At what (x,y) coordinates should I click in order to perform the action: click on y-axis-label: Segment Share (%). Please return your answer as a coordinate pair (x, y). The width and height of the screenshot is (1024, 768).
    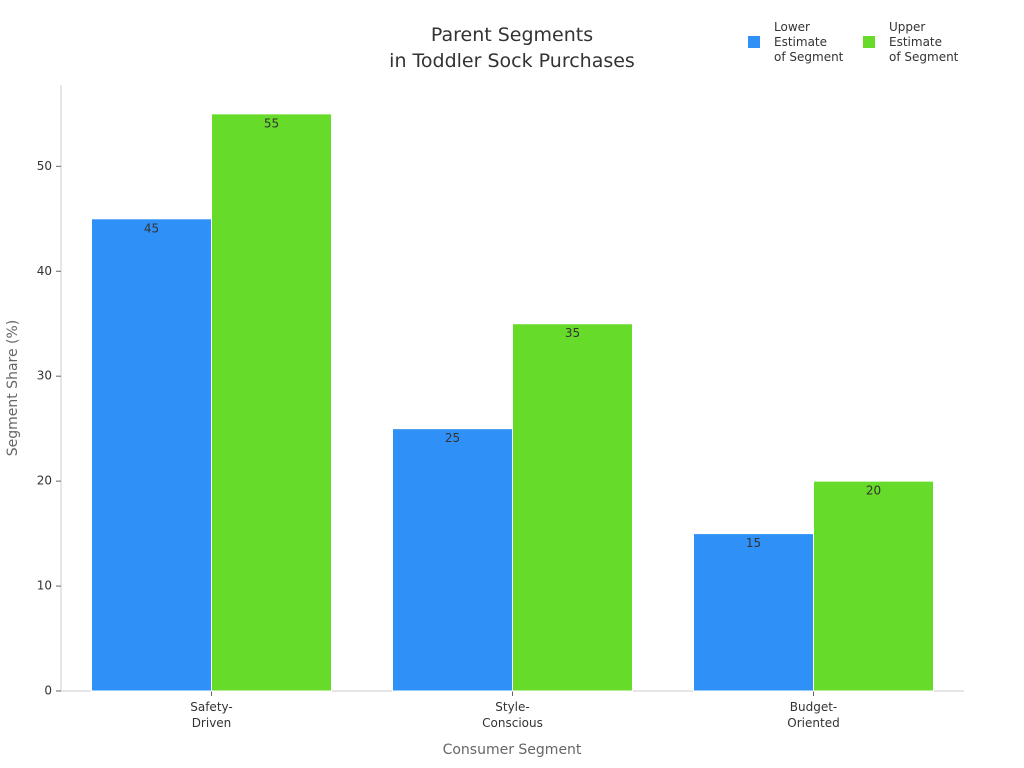
    Looking at the image, I should click on (13, 388).